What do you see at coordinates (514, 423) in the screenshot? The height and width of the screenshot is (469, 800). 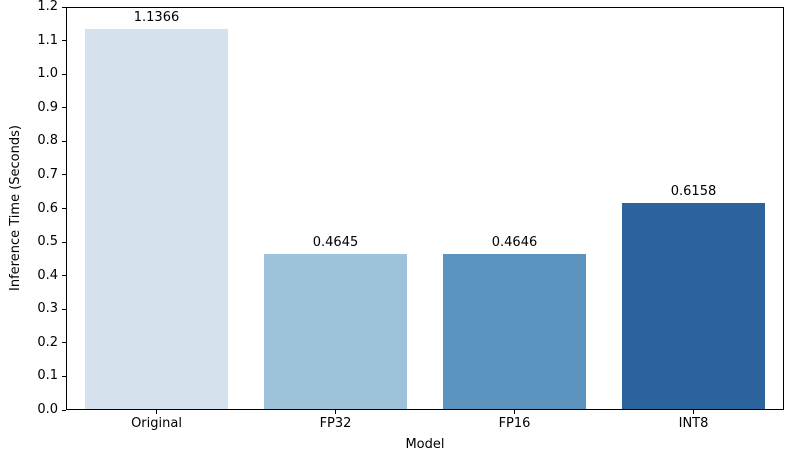 I see `x-tick-label-fp16: FP16` at bounding box center [514, 423].